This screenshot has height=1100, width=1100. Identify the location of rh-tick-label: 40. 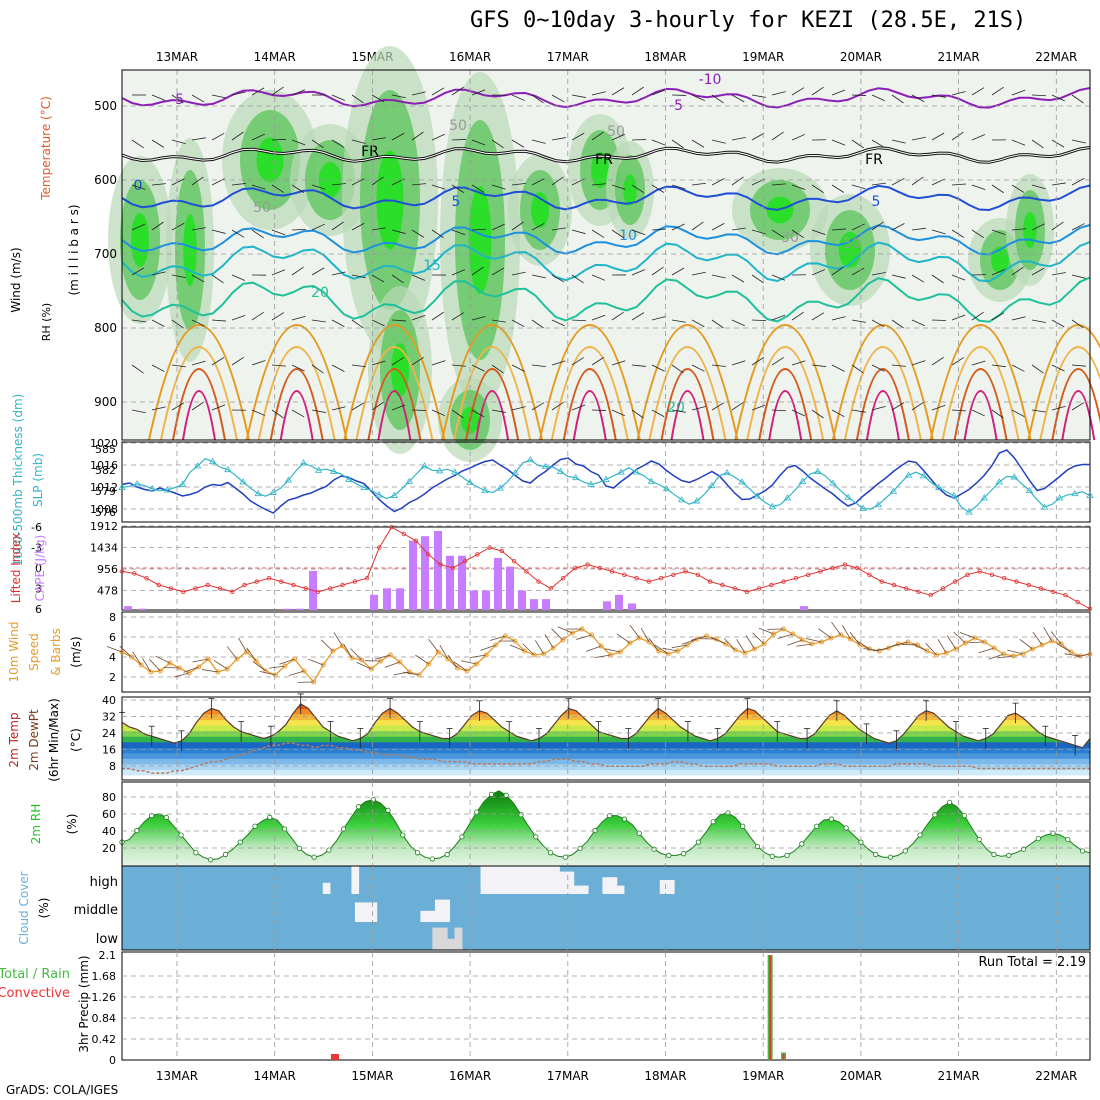
(109, 831).